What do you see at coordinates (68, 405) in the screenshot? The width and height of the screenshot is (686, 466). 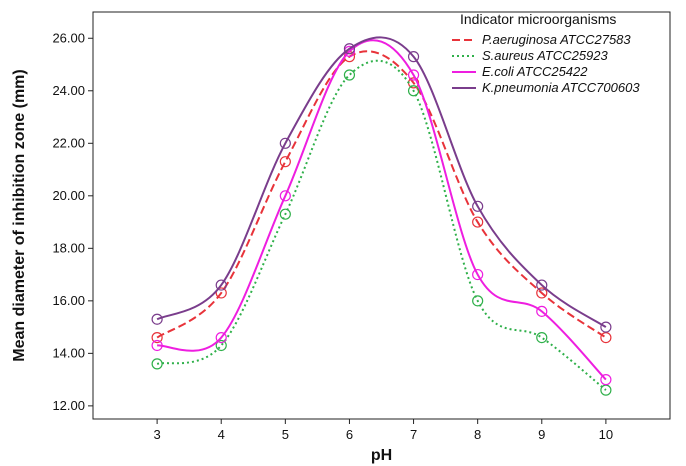 I see `y-tick-label: 12.00` at bounding box center [68, 405].